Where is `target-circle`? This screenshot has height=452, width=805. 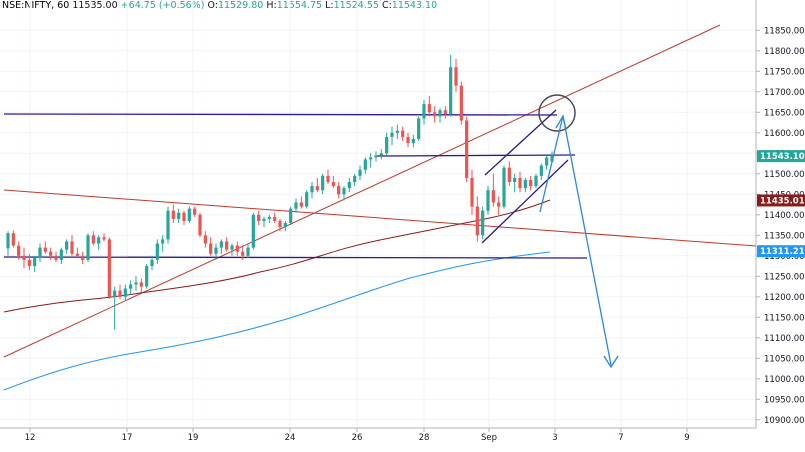
target-circle is located at coordinates (557, 113).